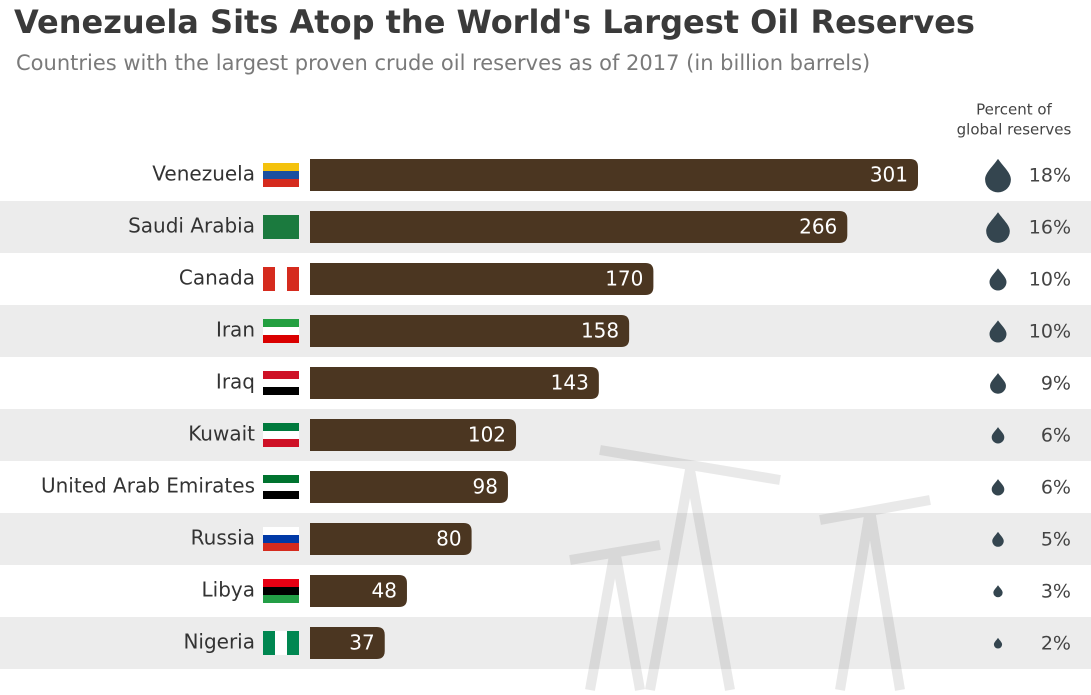  I want to click on category-label: Russia, so click(223, 538).